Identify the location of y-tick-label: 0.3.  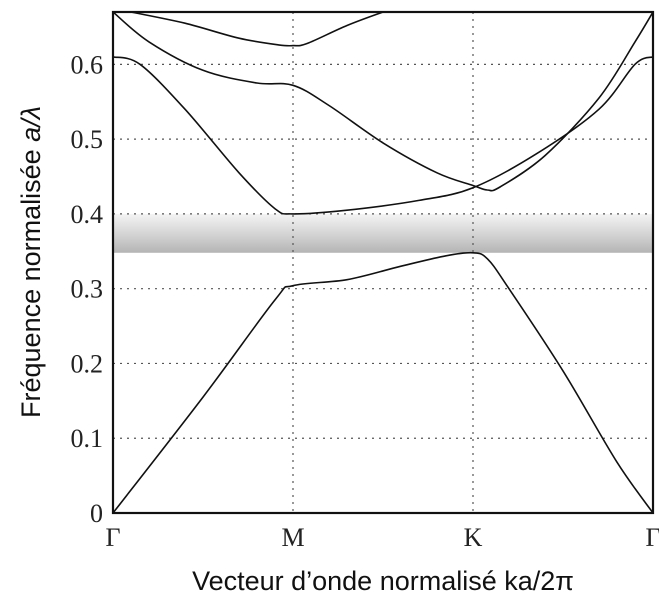
(87, 289).